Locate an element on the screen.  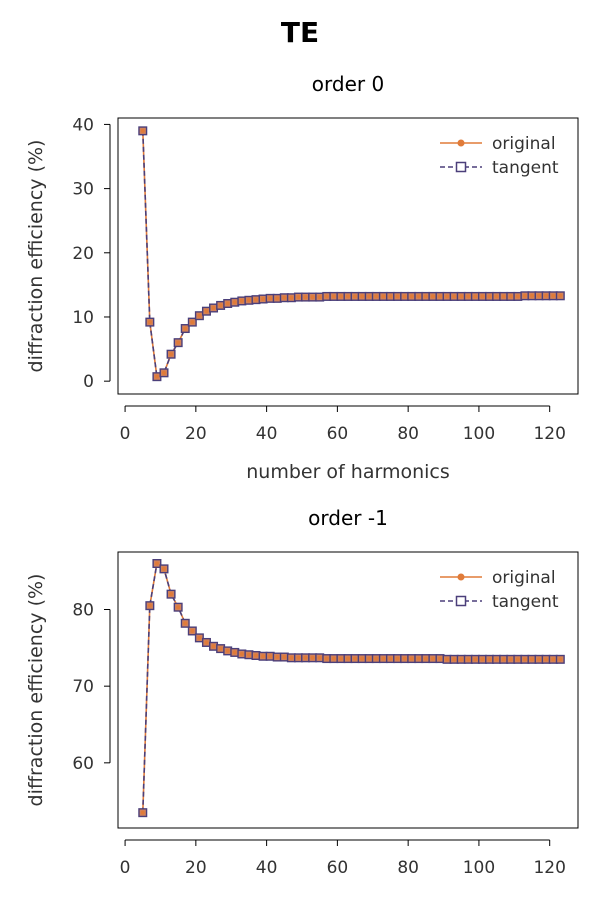
y-axis-label: diffraction efficiency (%) is located at coordinates (36, 690).